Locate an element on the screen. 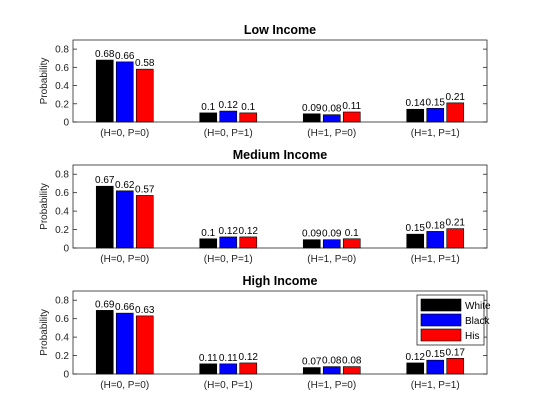 Image resolution: width=560 pixels, height=420 pixels. legend: White Black His is located at coordinates (453, 320).